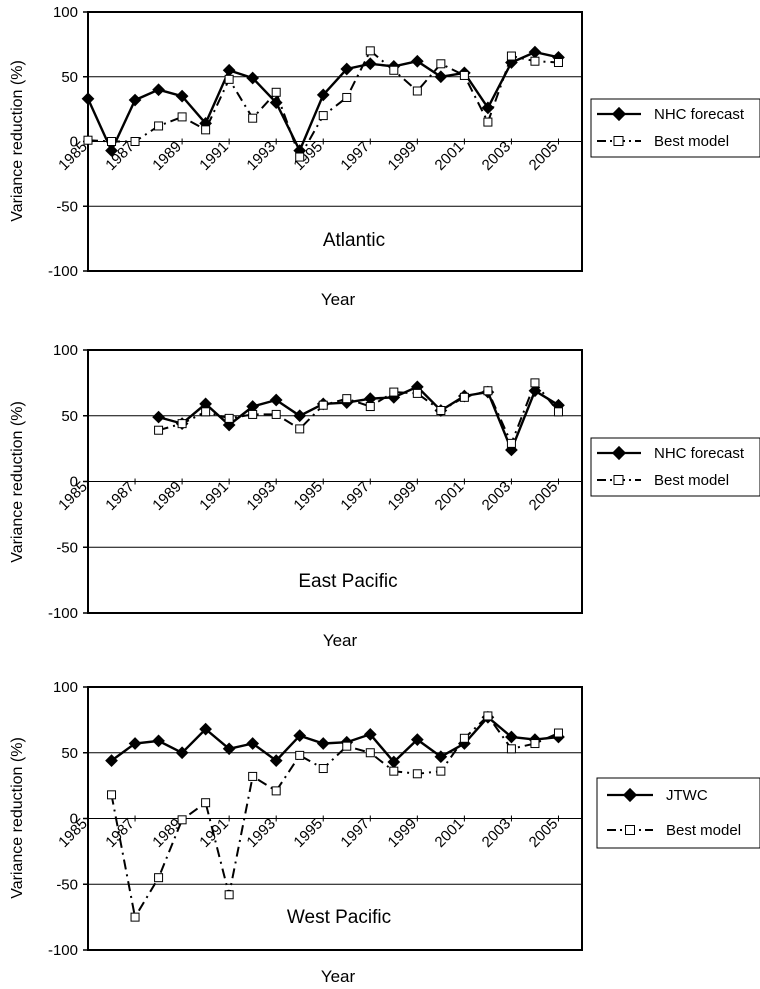  What do you see at coordinates (678, 813) in the screenshot?
I see `legend: JTWC Best model` at bounding box center [678, 813].